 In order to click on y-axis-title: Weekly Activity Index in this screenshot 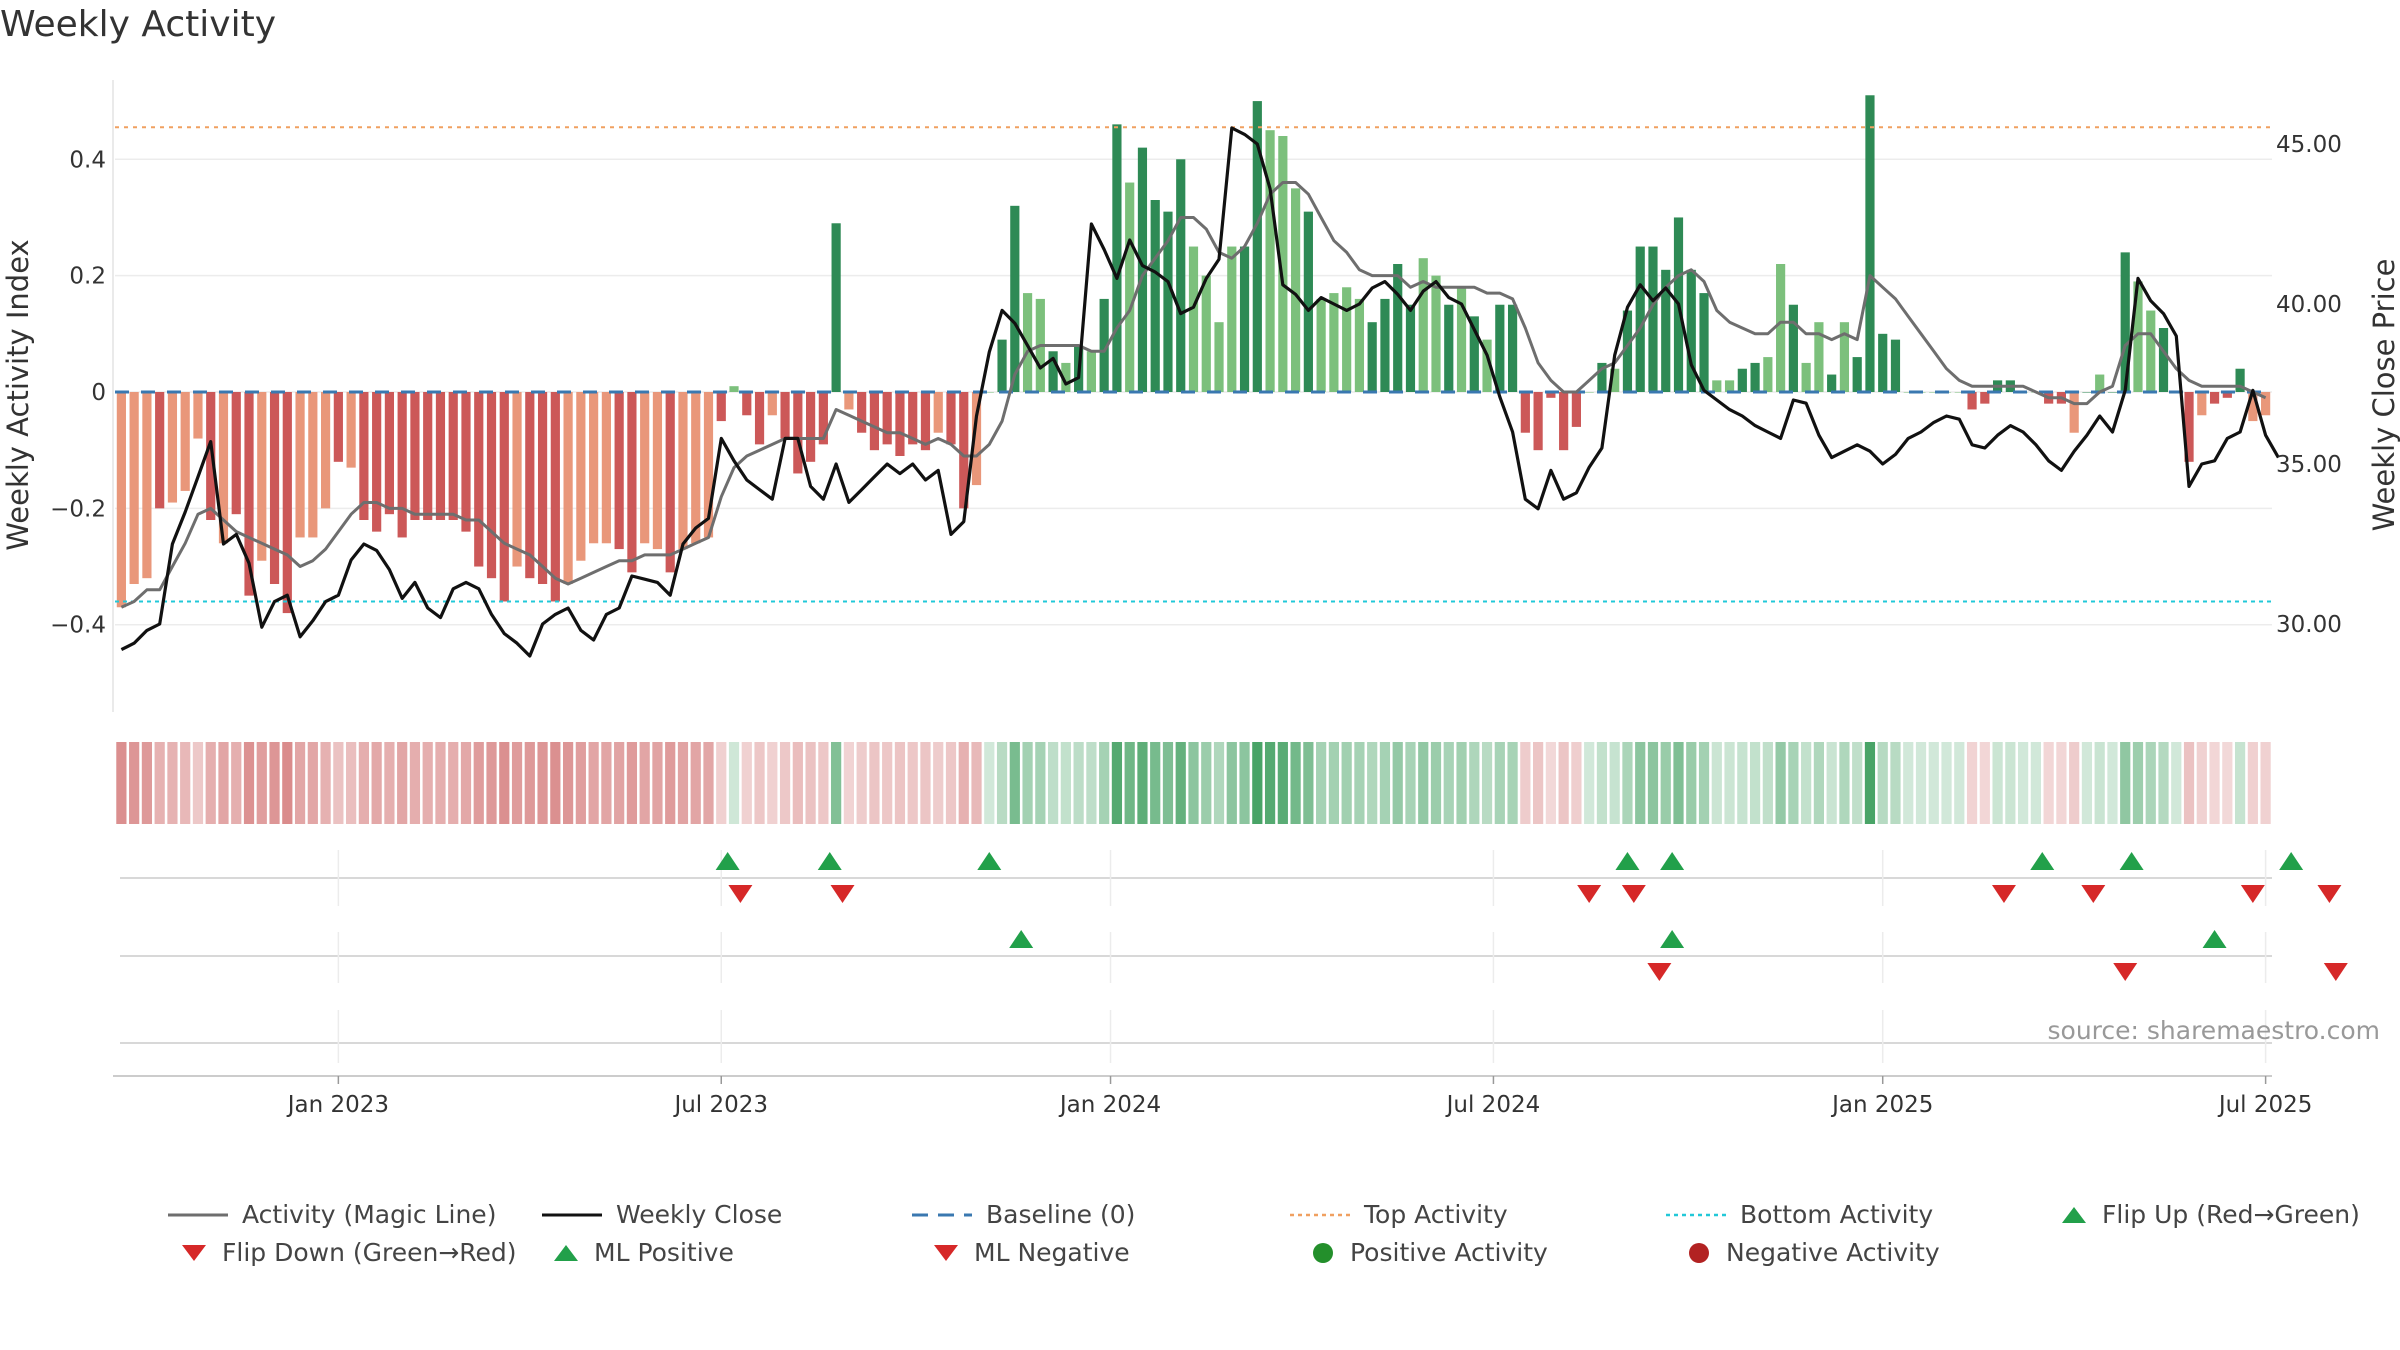, I will do `click(18, 394)`.